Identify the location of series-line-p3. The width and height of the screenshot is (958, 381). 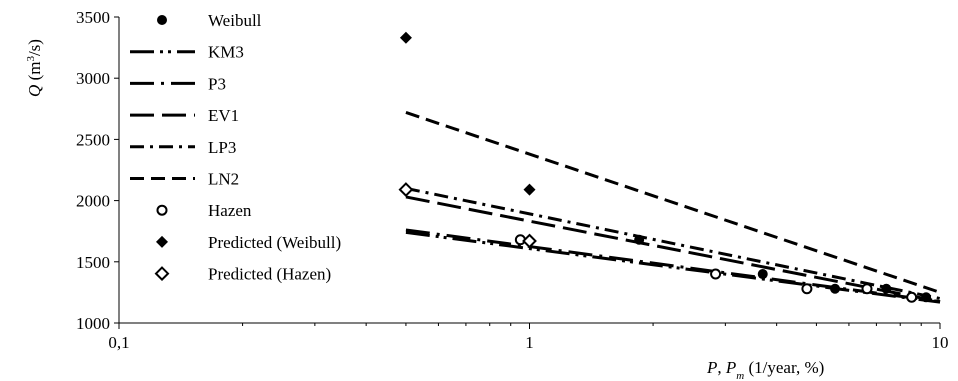
(673, 266).